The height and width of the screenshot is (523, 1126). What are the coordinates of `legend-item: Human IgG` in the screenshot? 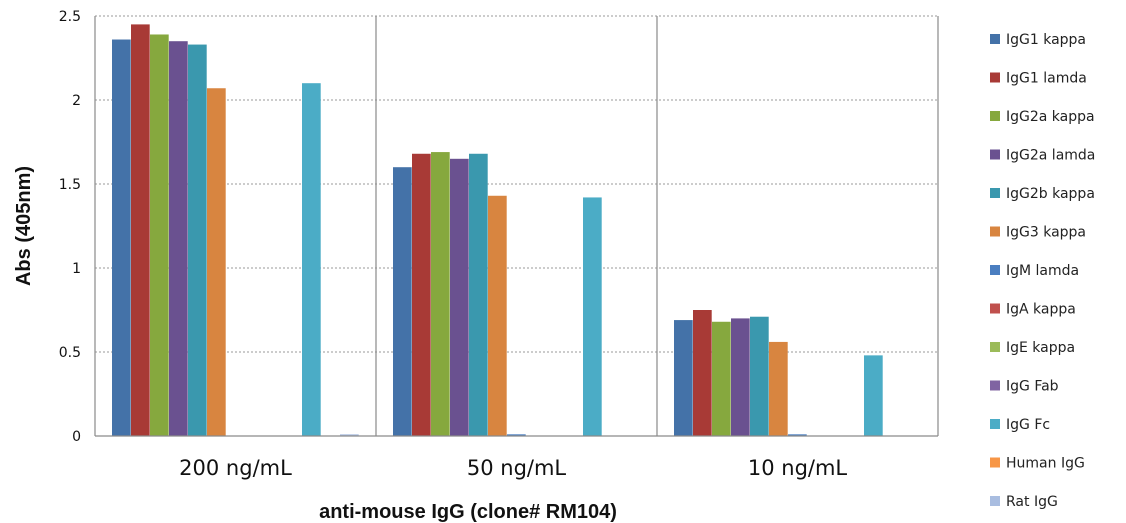 It's located at (1037, 464).